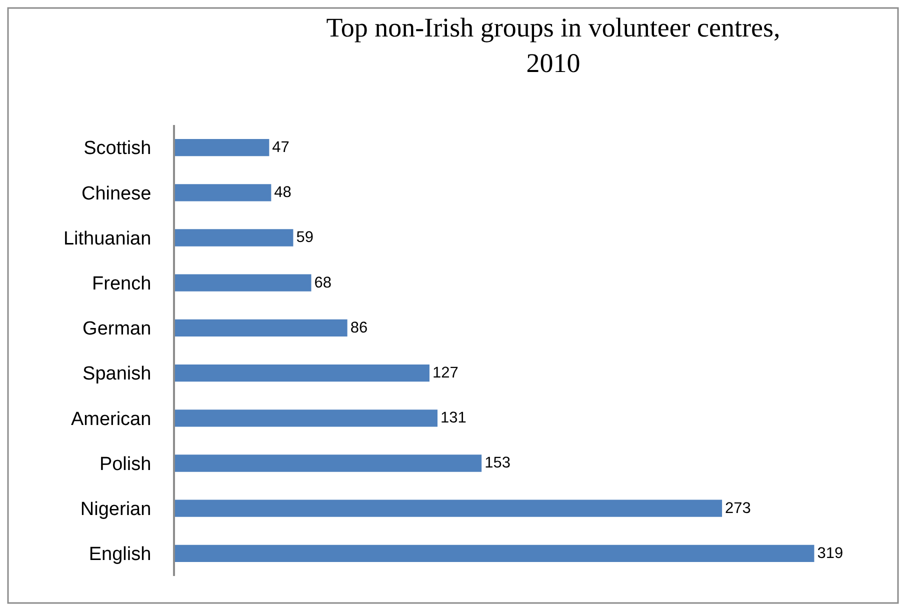  Describe the element at coordinates (120, 555) in the screenshot. I see `y-tick-label: English` at that location.